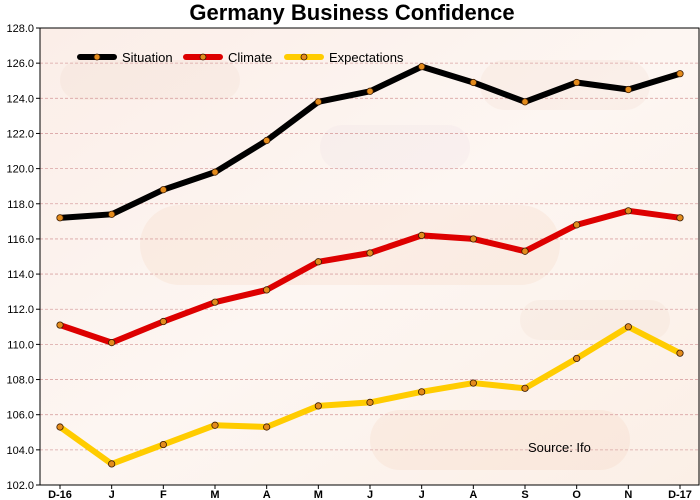 This screenshot has height=500, width=700. Describe the element at coordinates (203, 57) in the screenshot. I see `legend-marker-climate` at that location.